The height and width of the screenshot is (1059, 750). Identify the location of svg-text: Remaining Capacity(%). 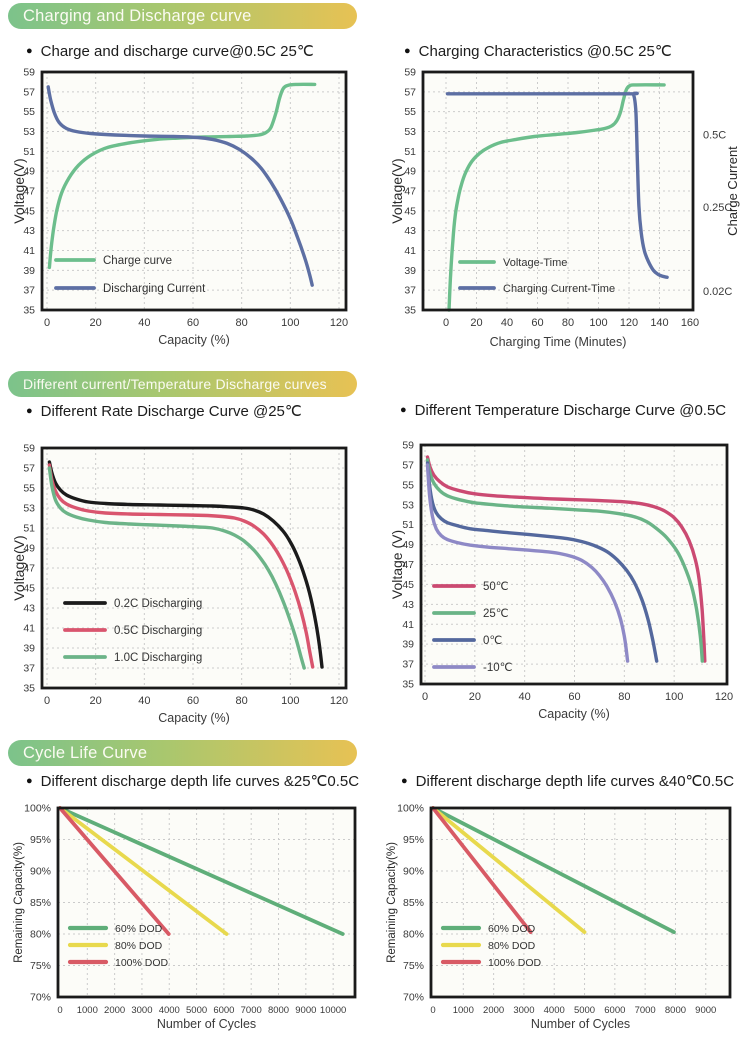
(392, 902).